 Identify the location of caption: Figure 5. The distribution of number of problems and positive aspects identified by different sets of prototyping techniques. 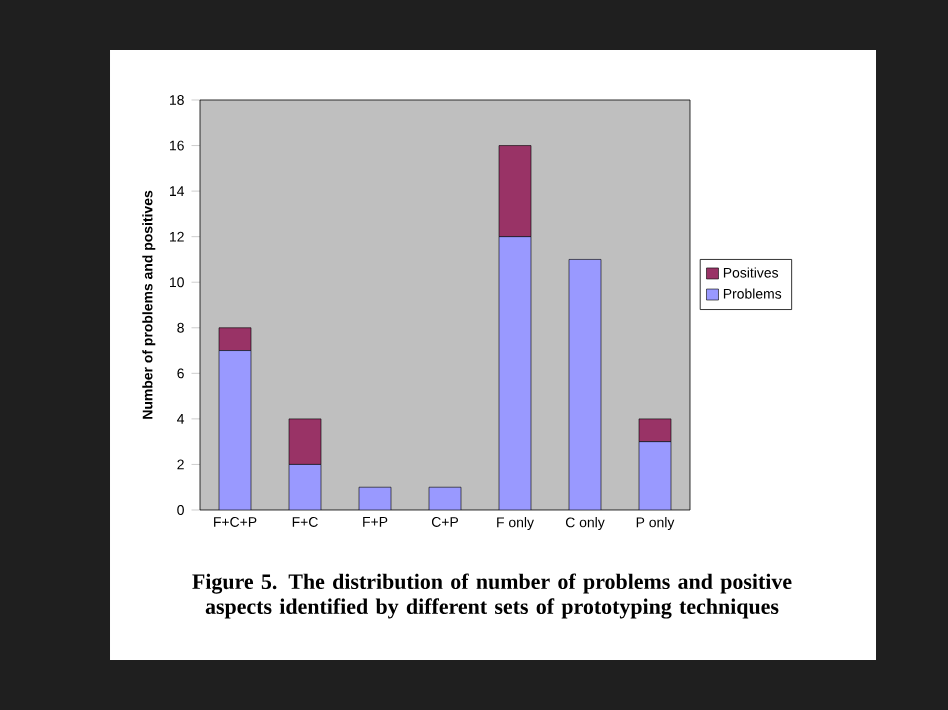
(492, 596).